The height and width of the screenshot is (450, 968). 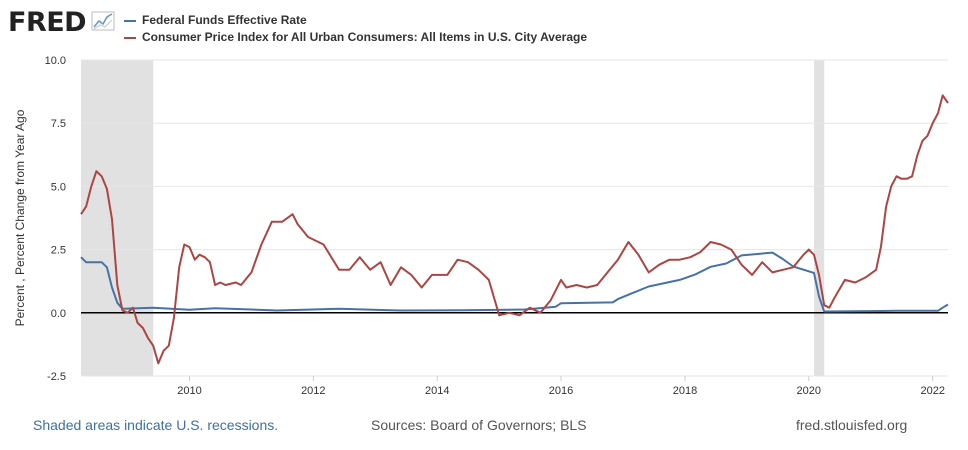 What do you see at coordinates (58, 251) in the screenshot?
I see `y-tick-label: 2.5` at bounding box center [58, 251].